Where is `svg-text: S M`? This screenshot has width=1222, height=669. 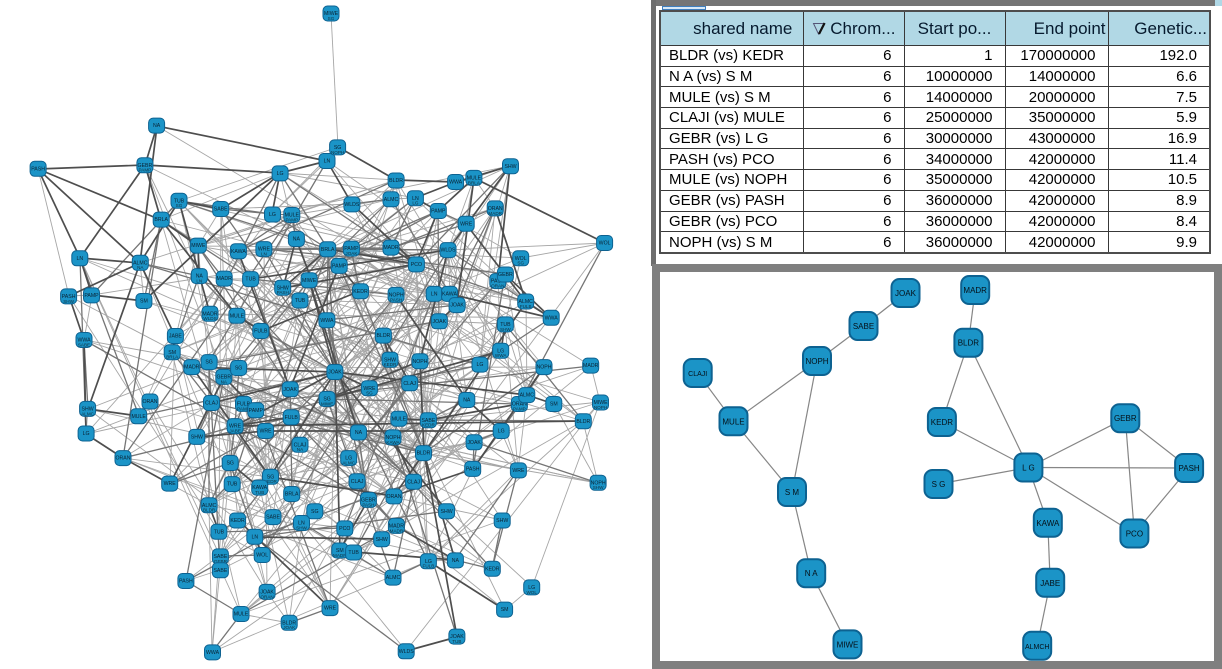 svg-text: S M is located at coordinates (792, 492).